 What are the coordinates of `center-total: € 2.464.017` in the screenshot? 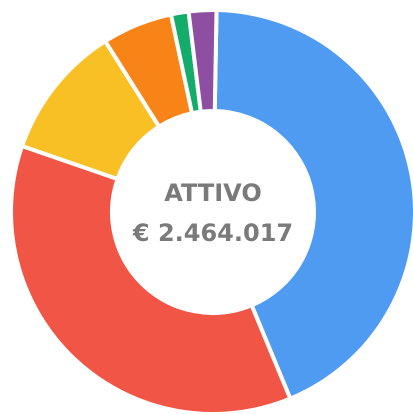 It's located at (212, 233).